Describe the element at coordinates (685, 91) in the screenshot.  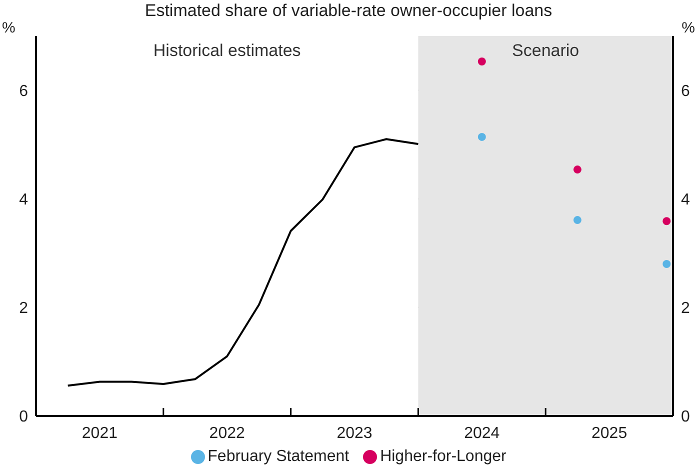
I see `y2-tick-label: 6` at that location.